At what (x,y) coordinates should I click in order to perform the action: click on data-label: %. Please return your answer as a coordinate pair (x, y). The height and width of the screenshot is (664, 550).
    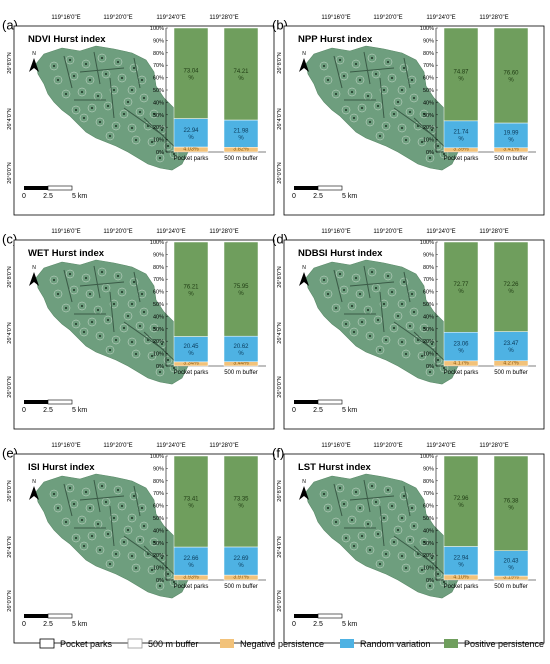
    Looking at the image, I should click on (511, 140).